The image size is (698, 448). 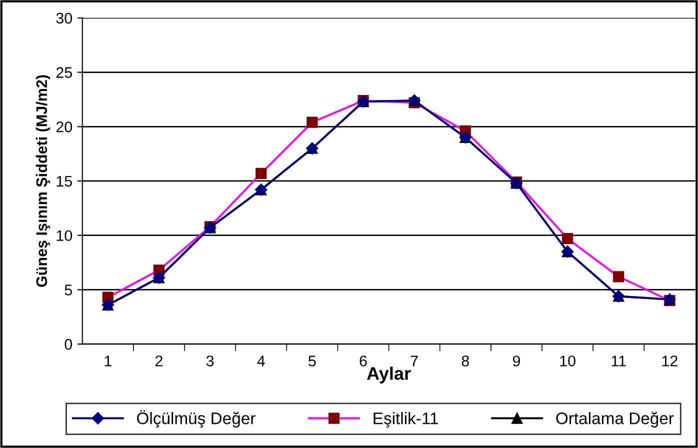 What do you see at coordinates (196, 419) in the screenshot?
I see `legend-label: Ölçülmüş Değer` at bounding box center [196, 419].